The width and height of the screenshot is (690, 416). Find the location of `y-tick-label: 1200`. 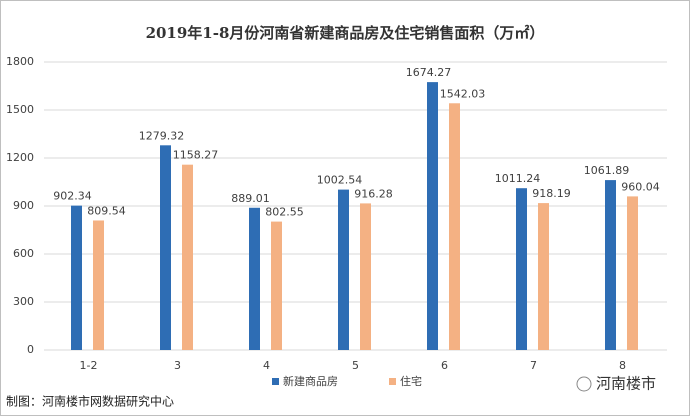

y-tick-label: 1200 is located at coordinates (20, 157).